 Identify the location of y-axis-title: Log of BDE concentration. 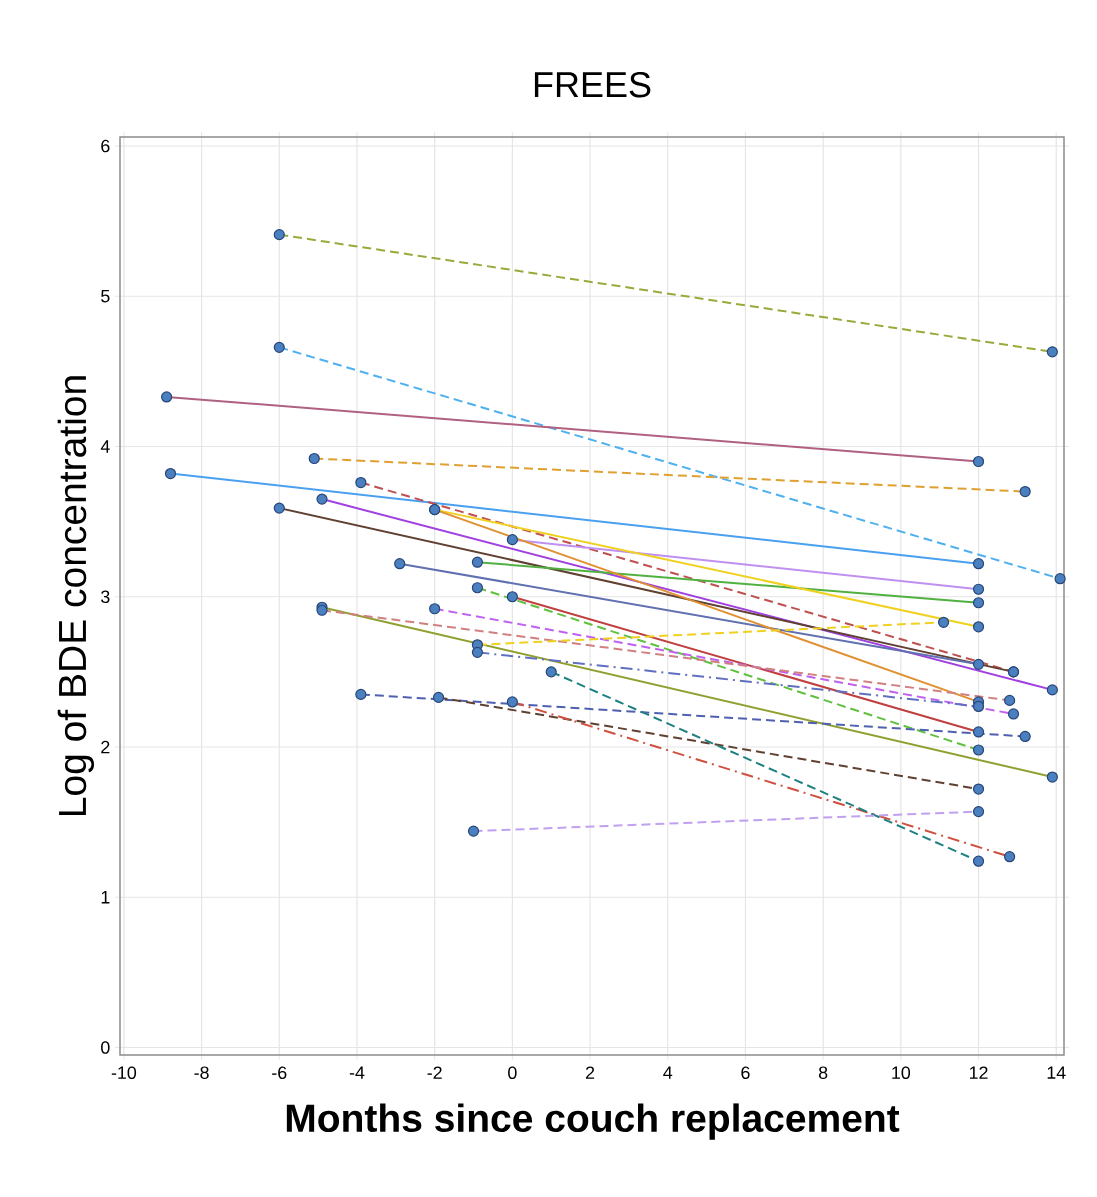
(75, 596).